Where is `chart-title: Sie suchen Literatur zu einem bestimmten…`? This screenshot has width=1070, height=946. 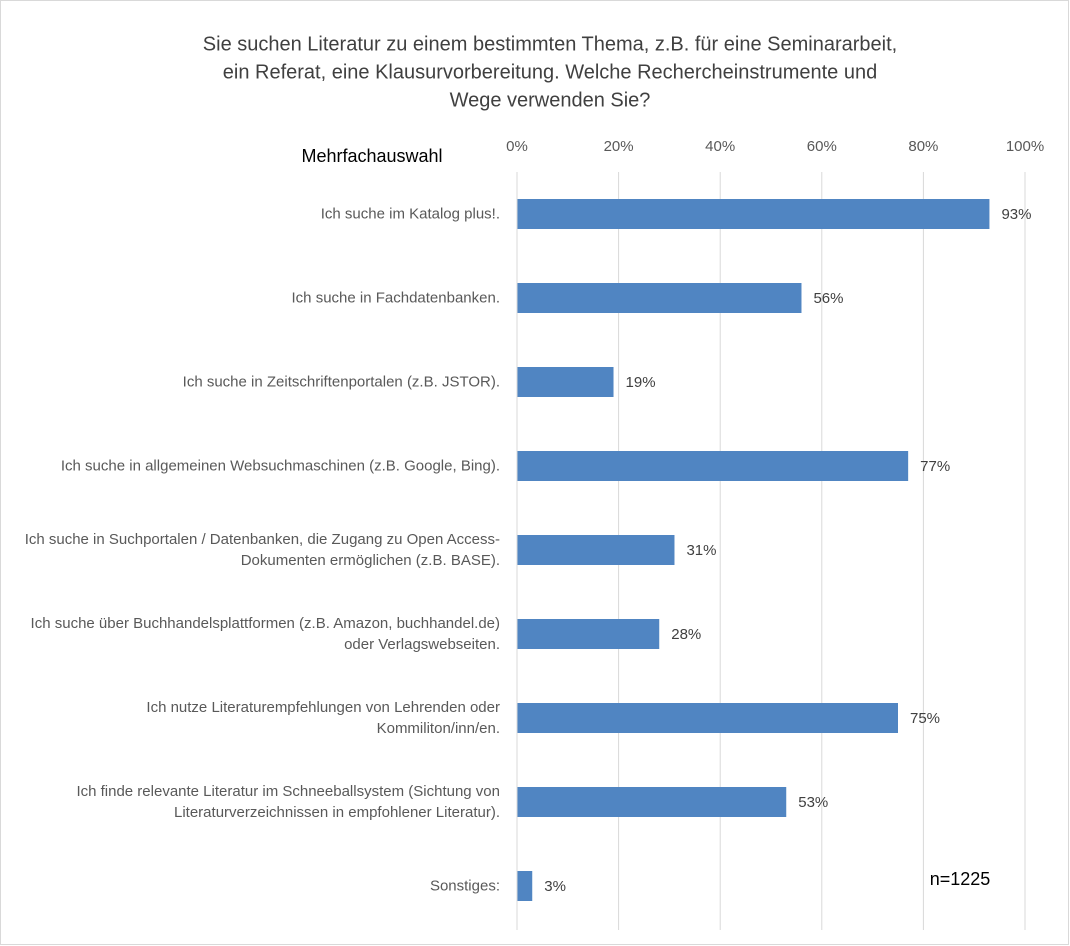 chart-title: Sie suchen Literatur zu einem bestimmten… is located at coordinates (550, 44).